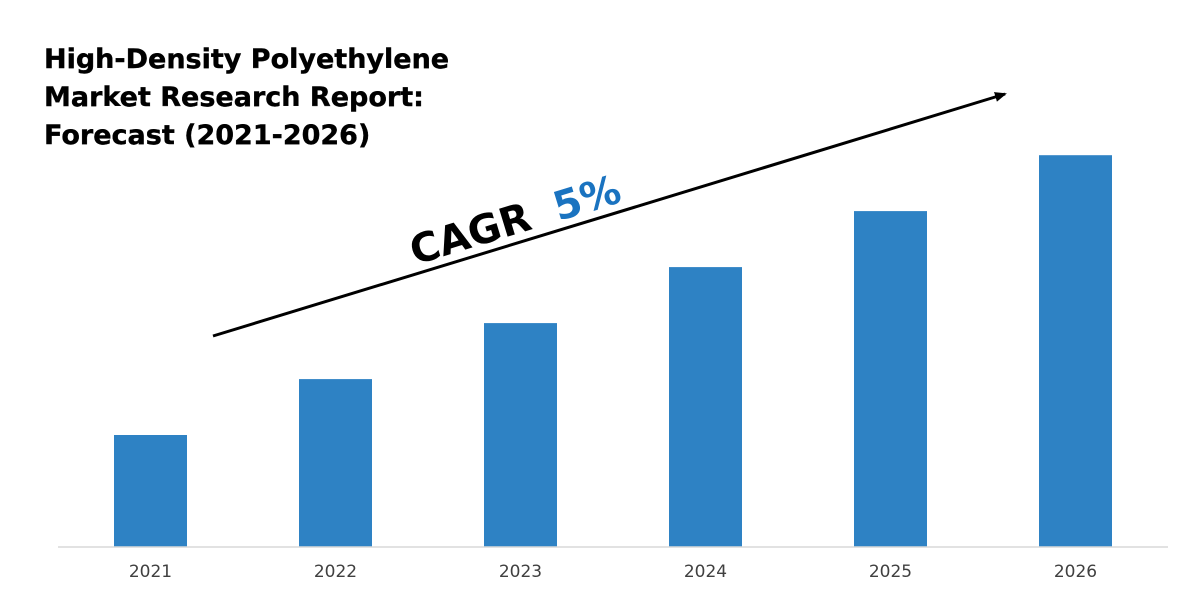  Describe the element at coordinates (470, 234) in the screenshot. I see `cagr-label: CAGR` at that location.